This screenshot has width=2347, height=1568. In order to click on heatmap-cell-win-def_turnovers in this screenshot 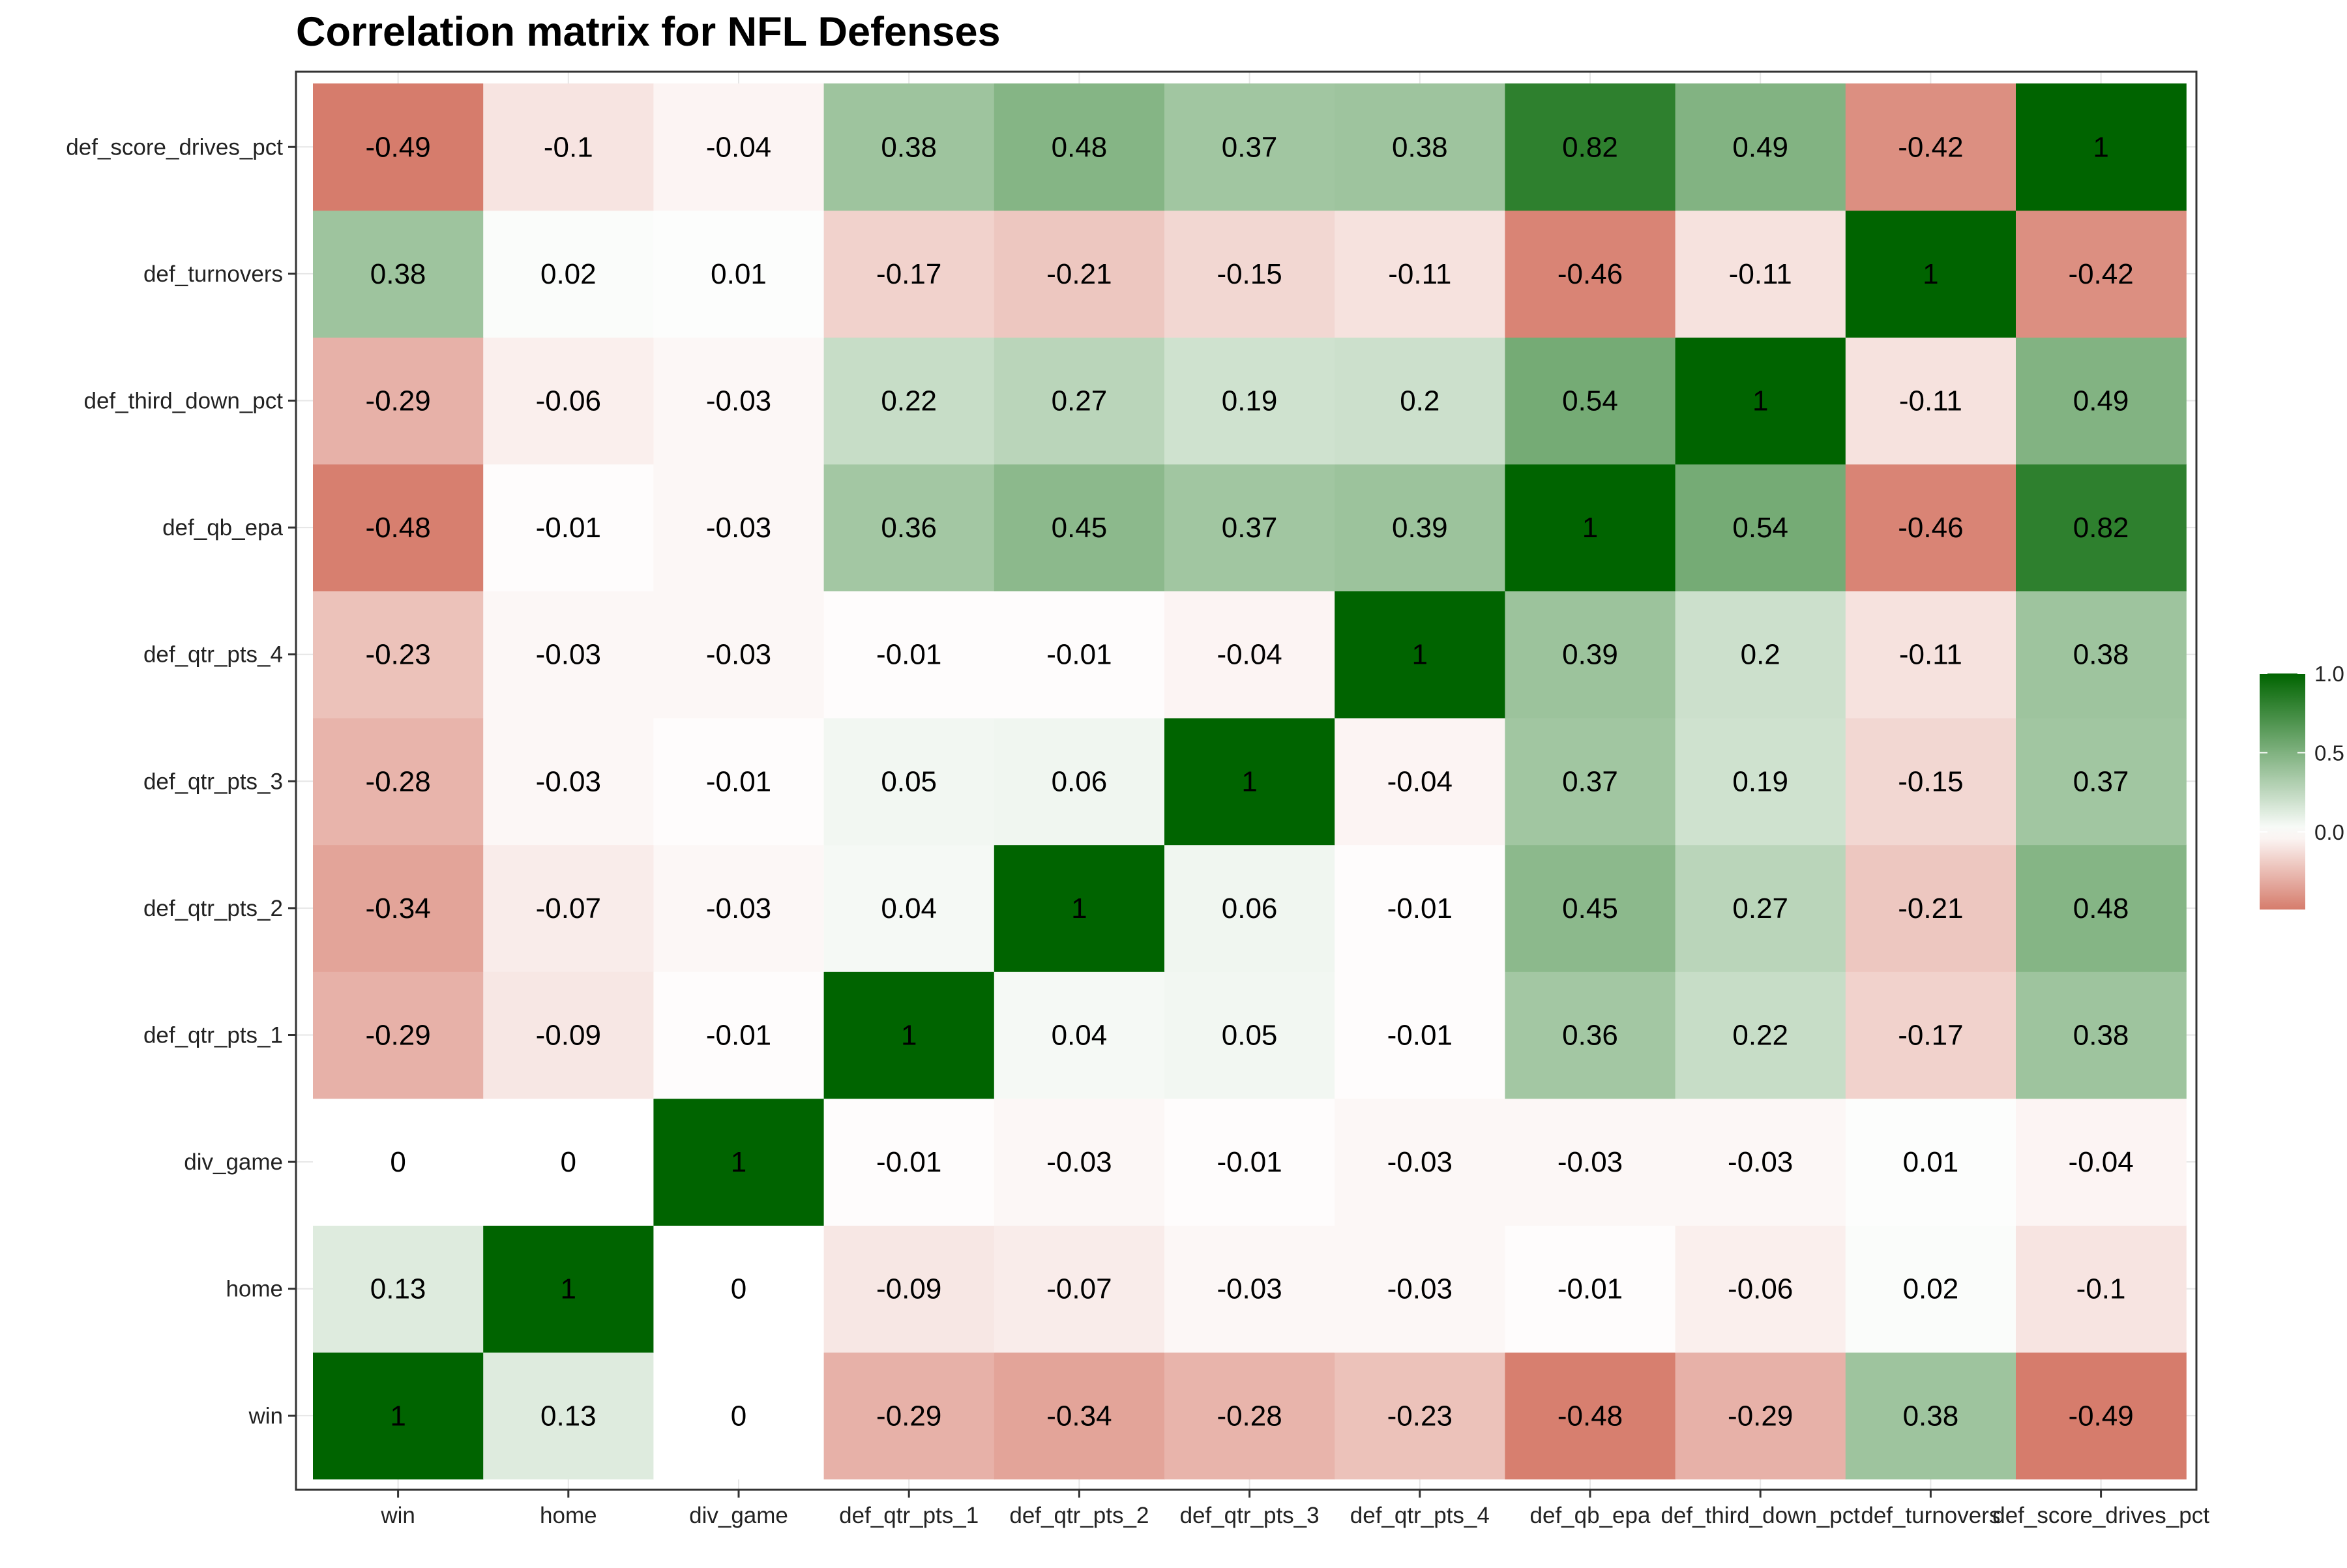, I will do `click(1930, 1416)`.